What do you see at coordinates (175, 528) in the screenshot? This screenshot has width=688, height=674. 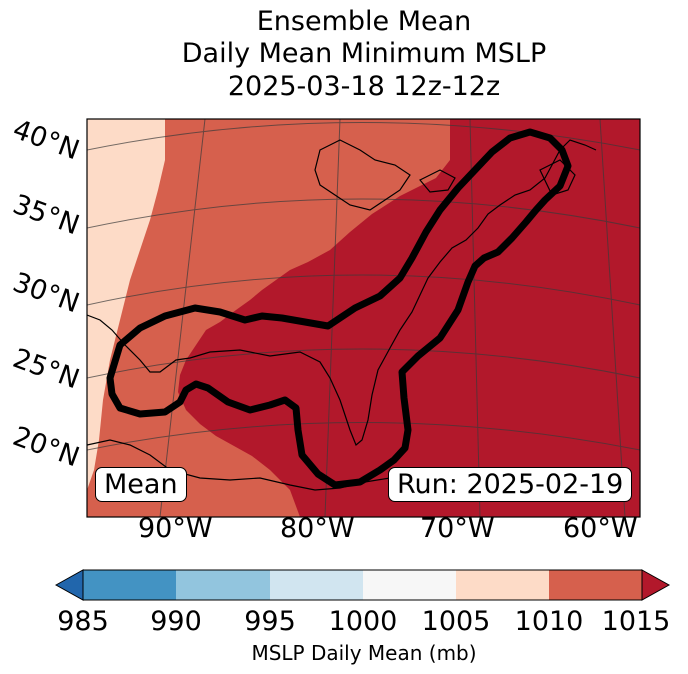 I see `lon-label-90: 90°W` at bounding box center [175, 528].